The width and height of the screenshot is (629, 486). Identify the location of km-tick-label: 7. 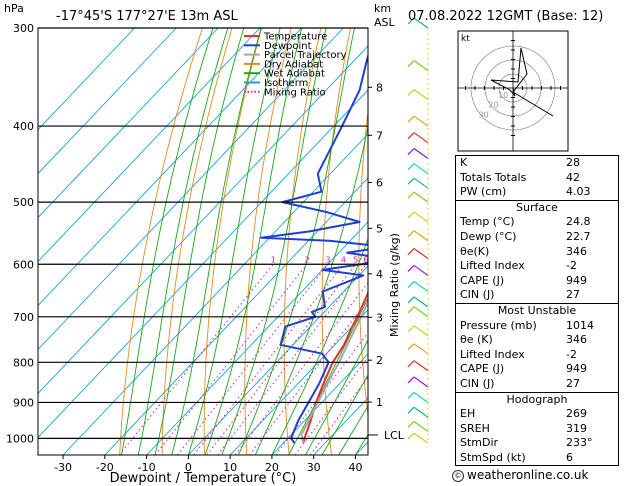
(379, 135).